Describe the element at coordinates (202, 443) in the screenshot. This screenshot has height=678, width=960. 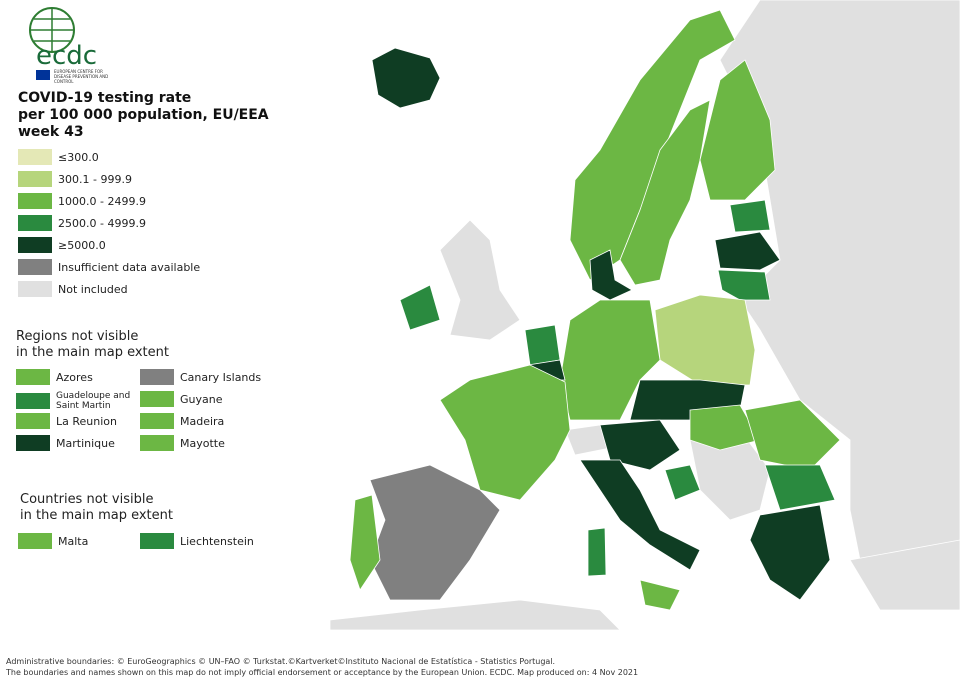
I see `legend-label: Mayotte` at that location.